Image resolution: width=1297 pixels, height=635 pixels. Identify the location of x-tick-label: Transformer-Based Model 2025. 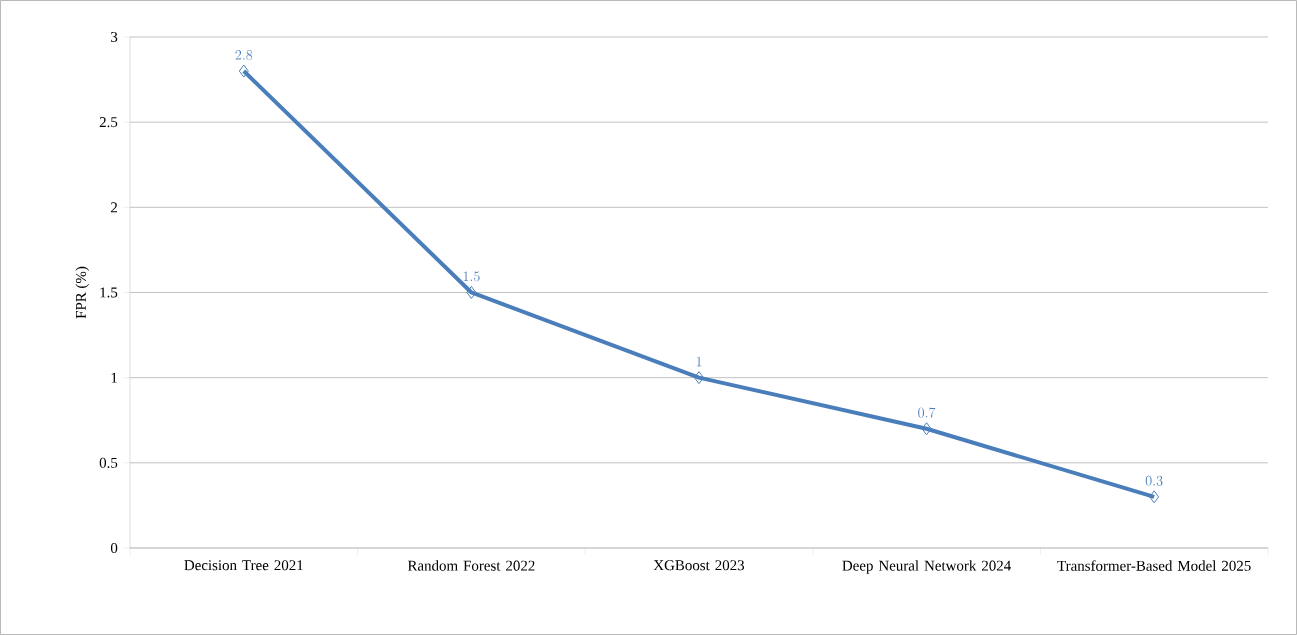
(1154, 565).